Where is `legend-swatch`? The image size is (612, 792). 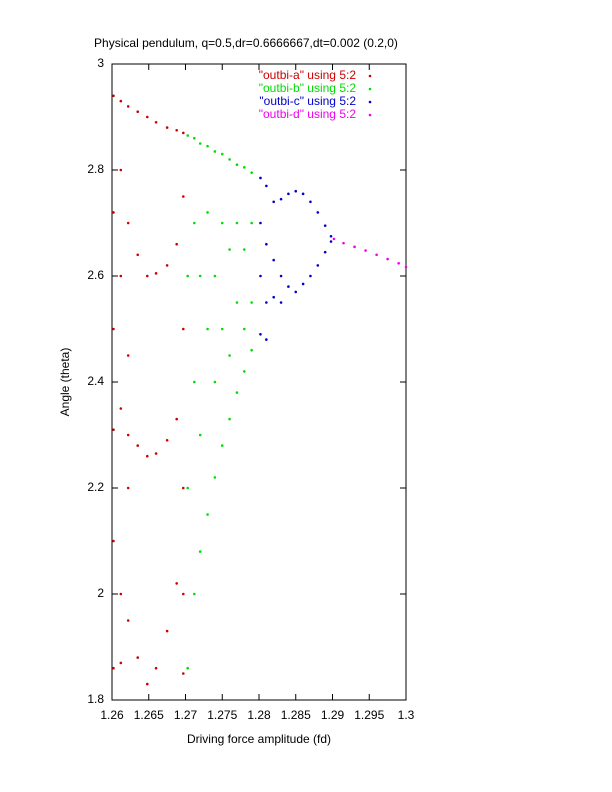
legend-swatch is located at coordinates (370, 115).